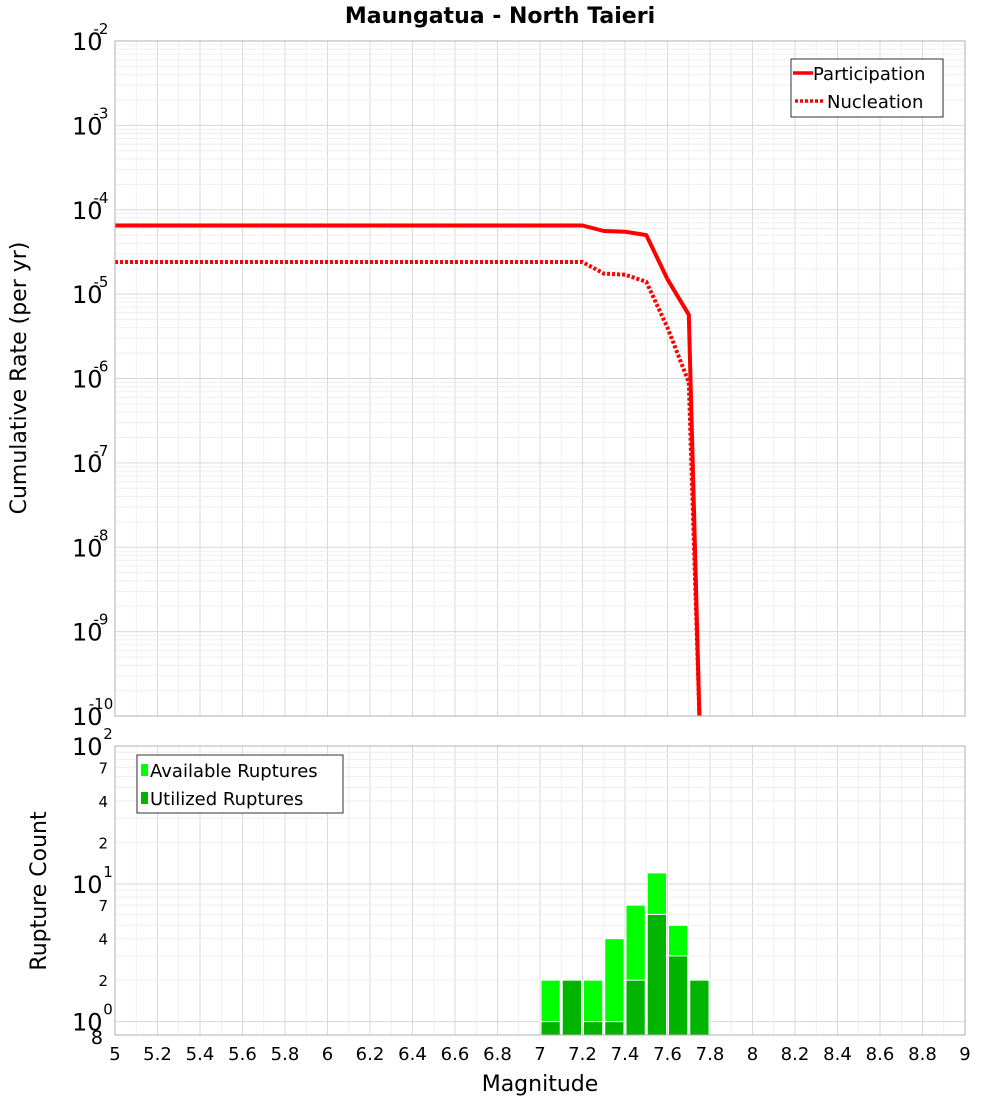 The image size is (1000, 1100). I want to click on top-y-tick-exponent: -4, so click(101, 198).